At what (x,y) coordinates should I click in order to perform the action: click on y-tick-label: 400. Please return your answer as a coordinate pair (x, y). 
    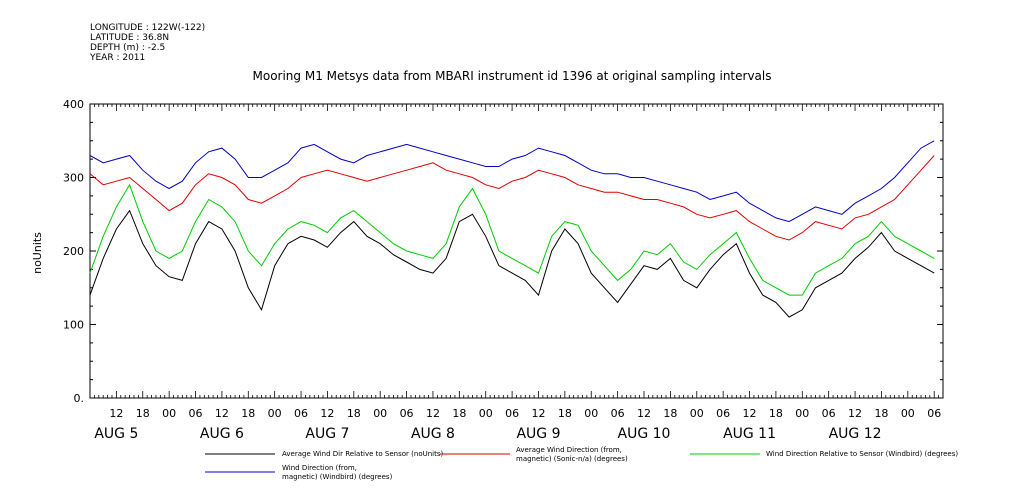
    Looking at the image, I should click on (73, 104).